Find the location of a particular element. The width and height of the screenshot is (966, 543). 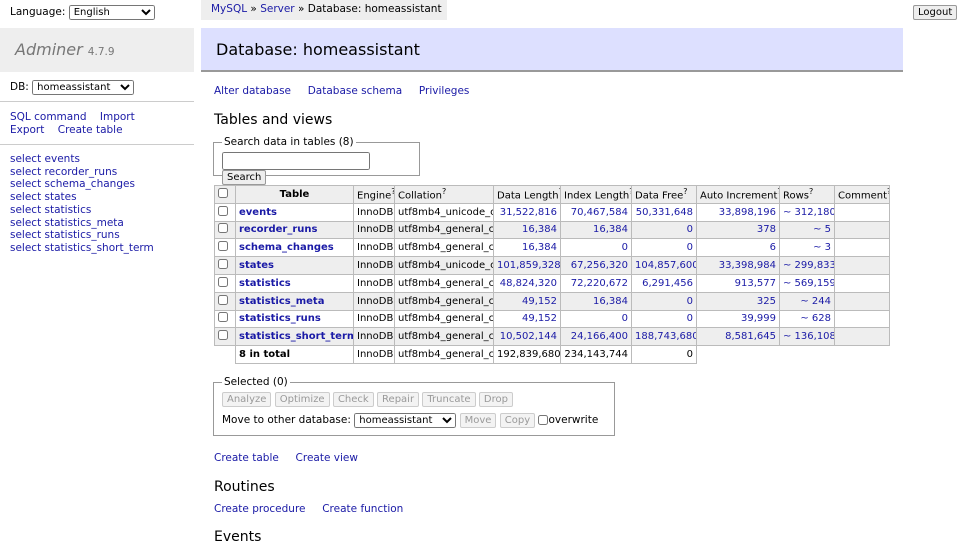

value-link: ~ 3 is located at coordinates (822, 248).